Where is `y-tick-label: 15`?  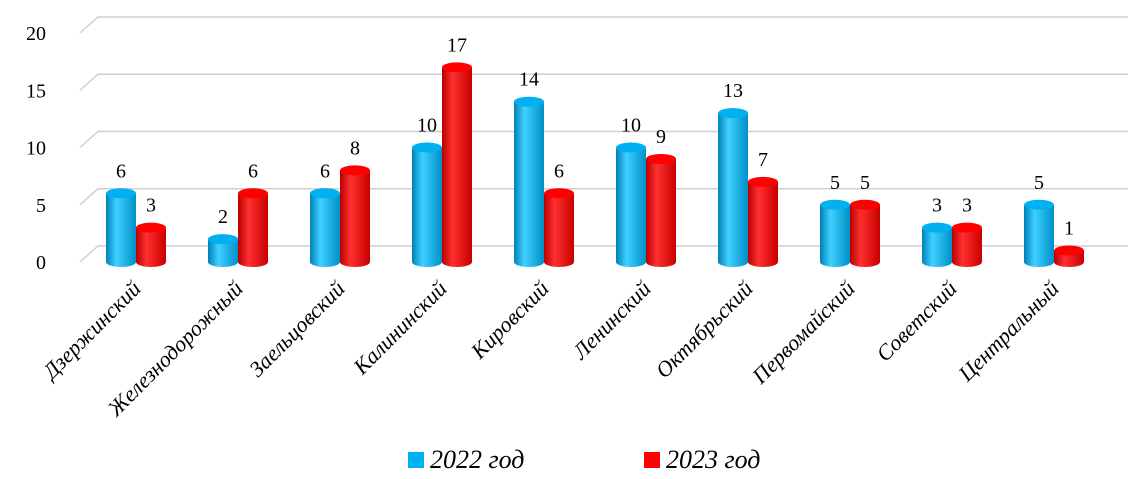 y-tick-label: 15 is located at coordinates (36, 91).